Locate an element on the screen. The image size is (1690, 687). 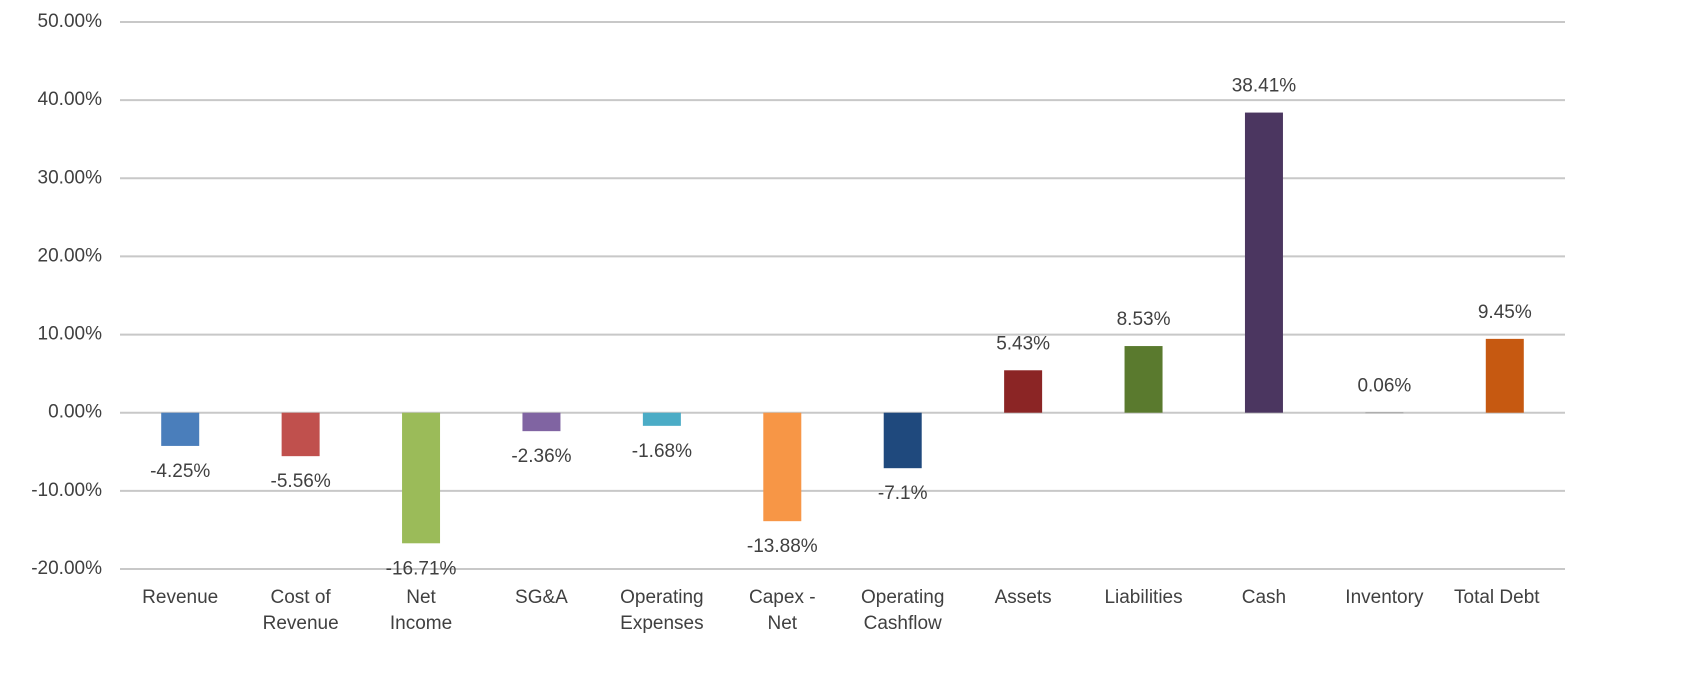
data-label: -2.36% is located at coordinates (541, 456).